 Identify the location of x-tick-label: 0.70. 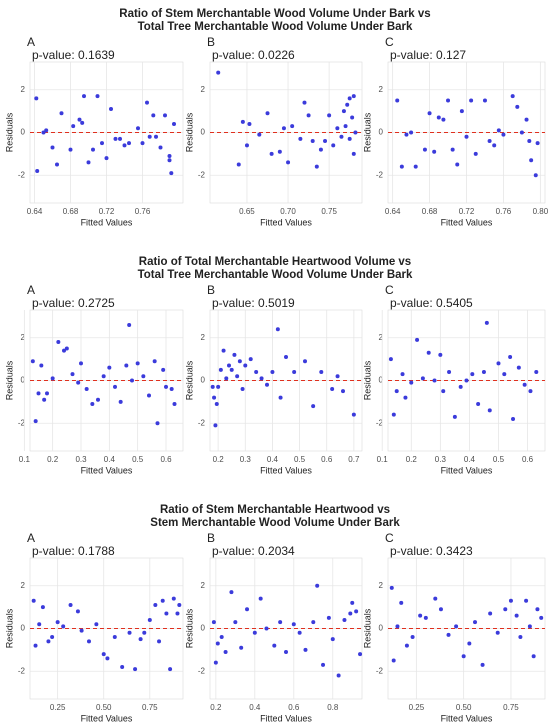
(288, 211).